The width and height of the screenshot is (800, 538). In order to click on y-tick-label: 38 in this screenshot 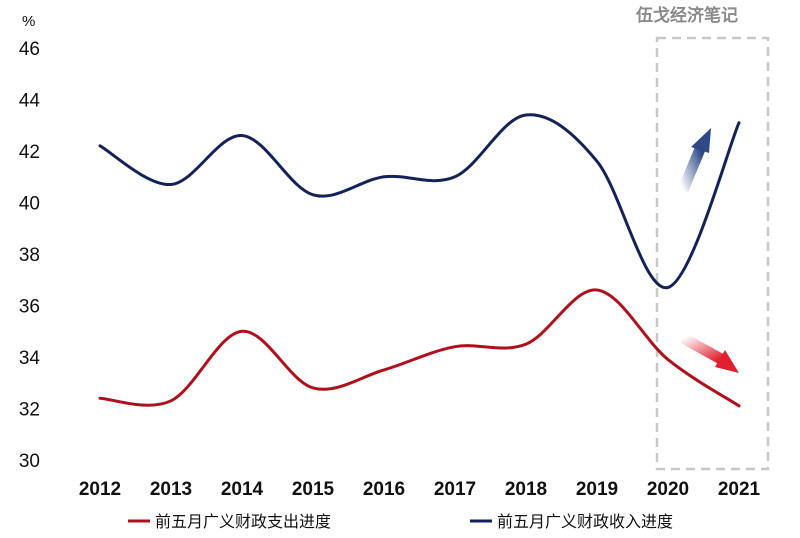, I will do `click(29, 255)`.